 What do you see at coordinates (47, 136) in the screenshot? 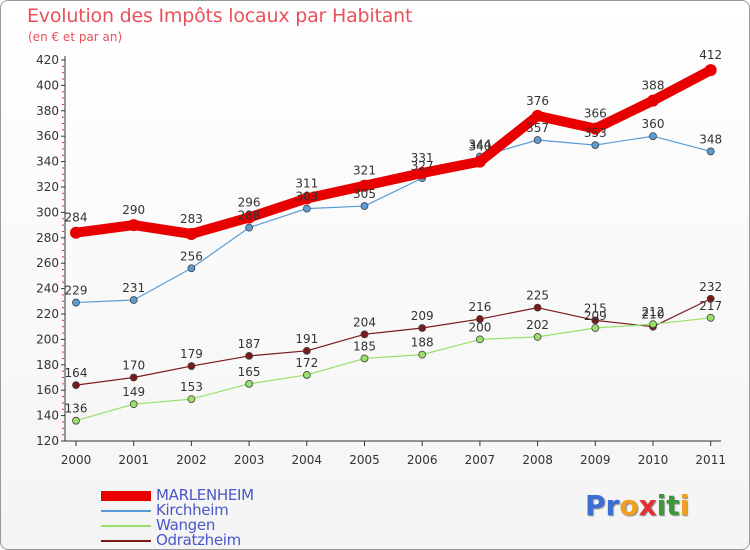
I see `y-tick-label: 360` at bounding box center [47, 136].